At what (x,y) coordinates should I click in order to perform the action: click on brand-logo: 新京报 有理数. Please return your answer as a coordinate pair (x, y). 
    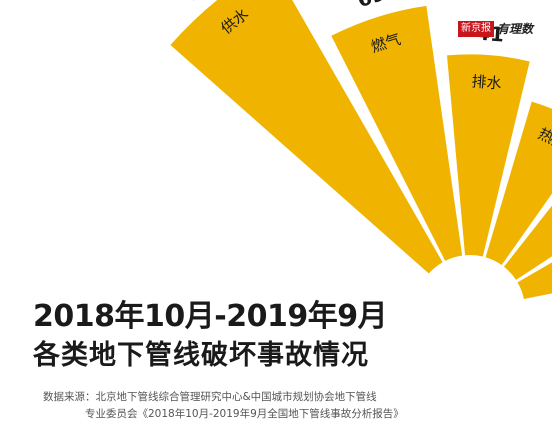
    Looking at the image, I should click on (495, 28).